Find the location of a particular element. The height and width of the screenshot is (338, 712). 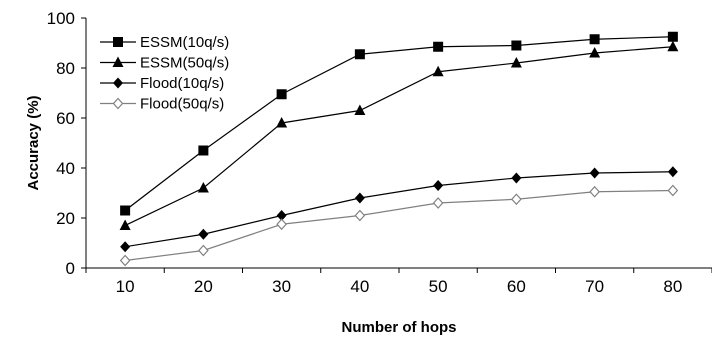

y-tick-label: 80 is located at coordinates (65, 68).